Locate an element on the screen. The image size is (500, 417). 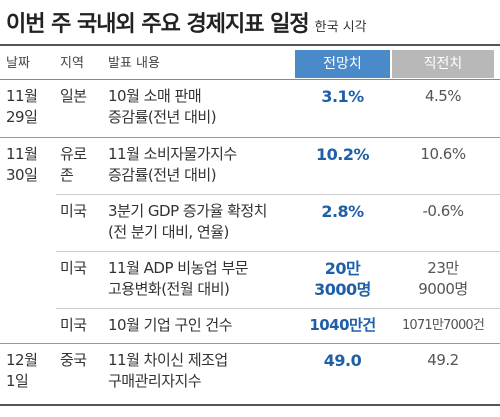
previous-value: -0.6% is located at coordinates (443, 211).